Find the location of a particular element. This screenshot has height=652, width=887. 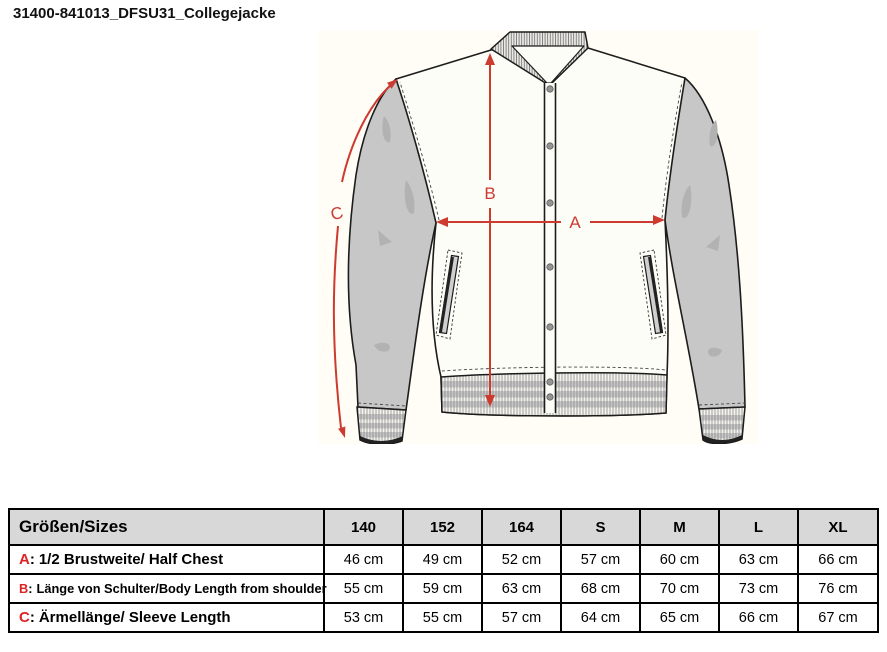

cell-c-152: 55 cm is located at coordinates (442, 617).